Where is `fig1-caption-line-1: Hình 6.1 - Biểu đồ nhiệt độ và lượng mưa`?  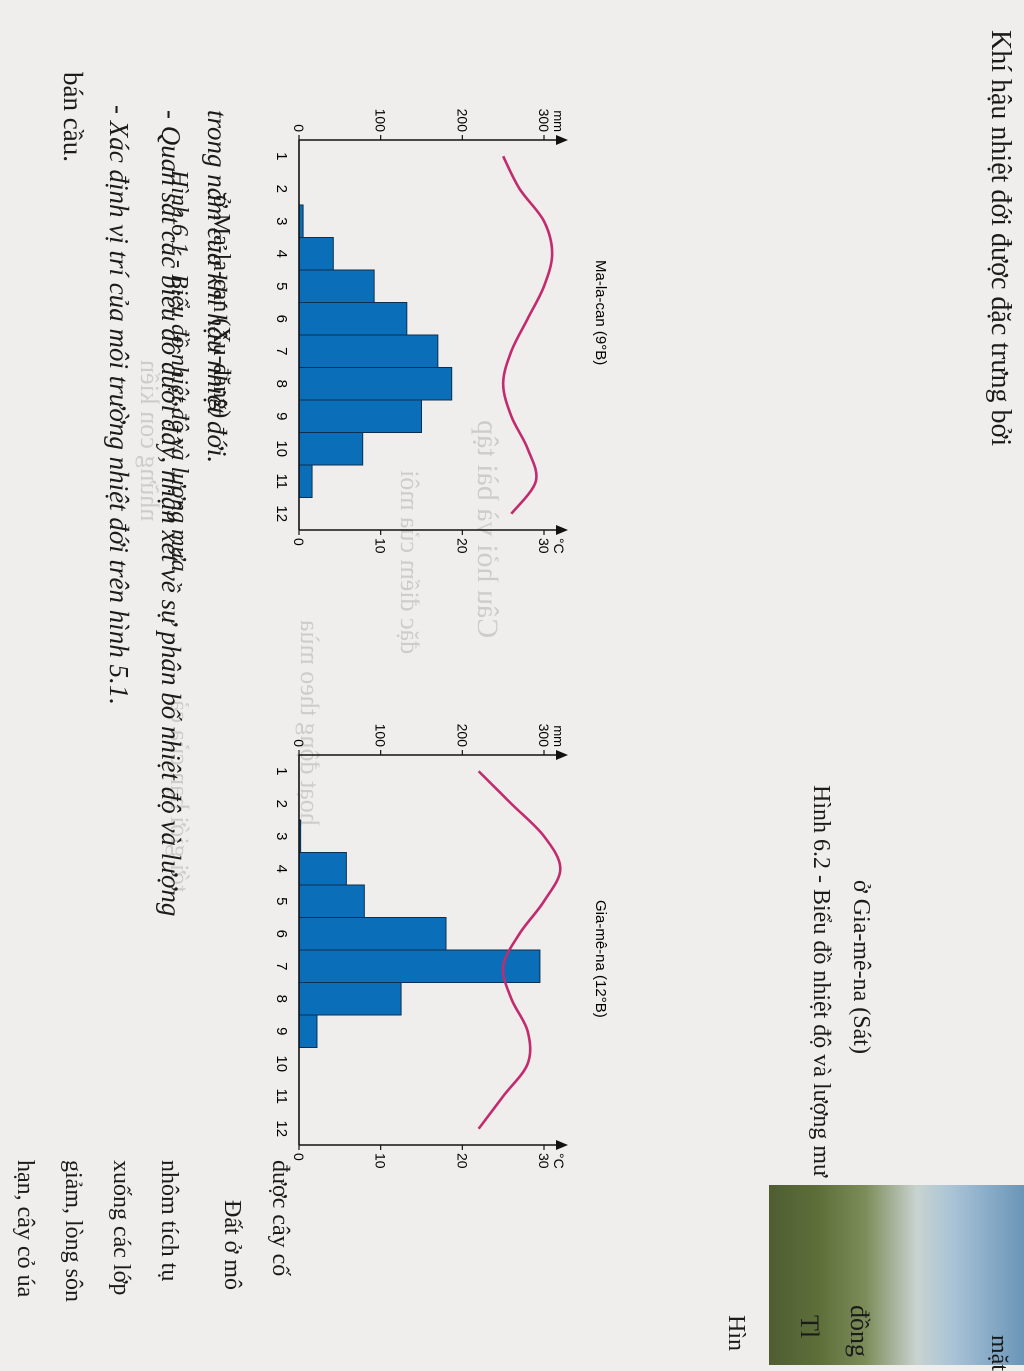 fig1-caption-line-1: Hình 6.1 - Biểu đồ nhiệt độ và lượng mưa is located at coordinates (179, 371).